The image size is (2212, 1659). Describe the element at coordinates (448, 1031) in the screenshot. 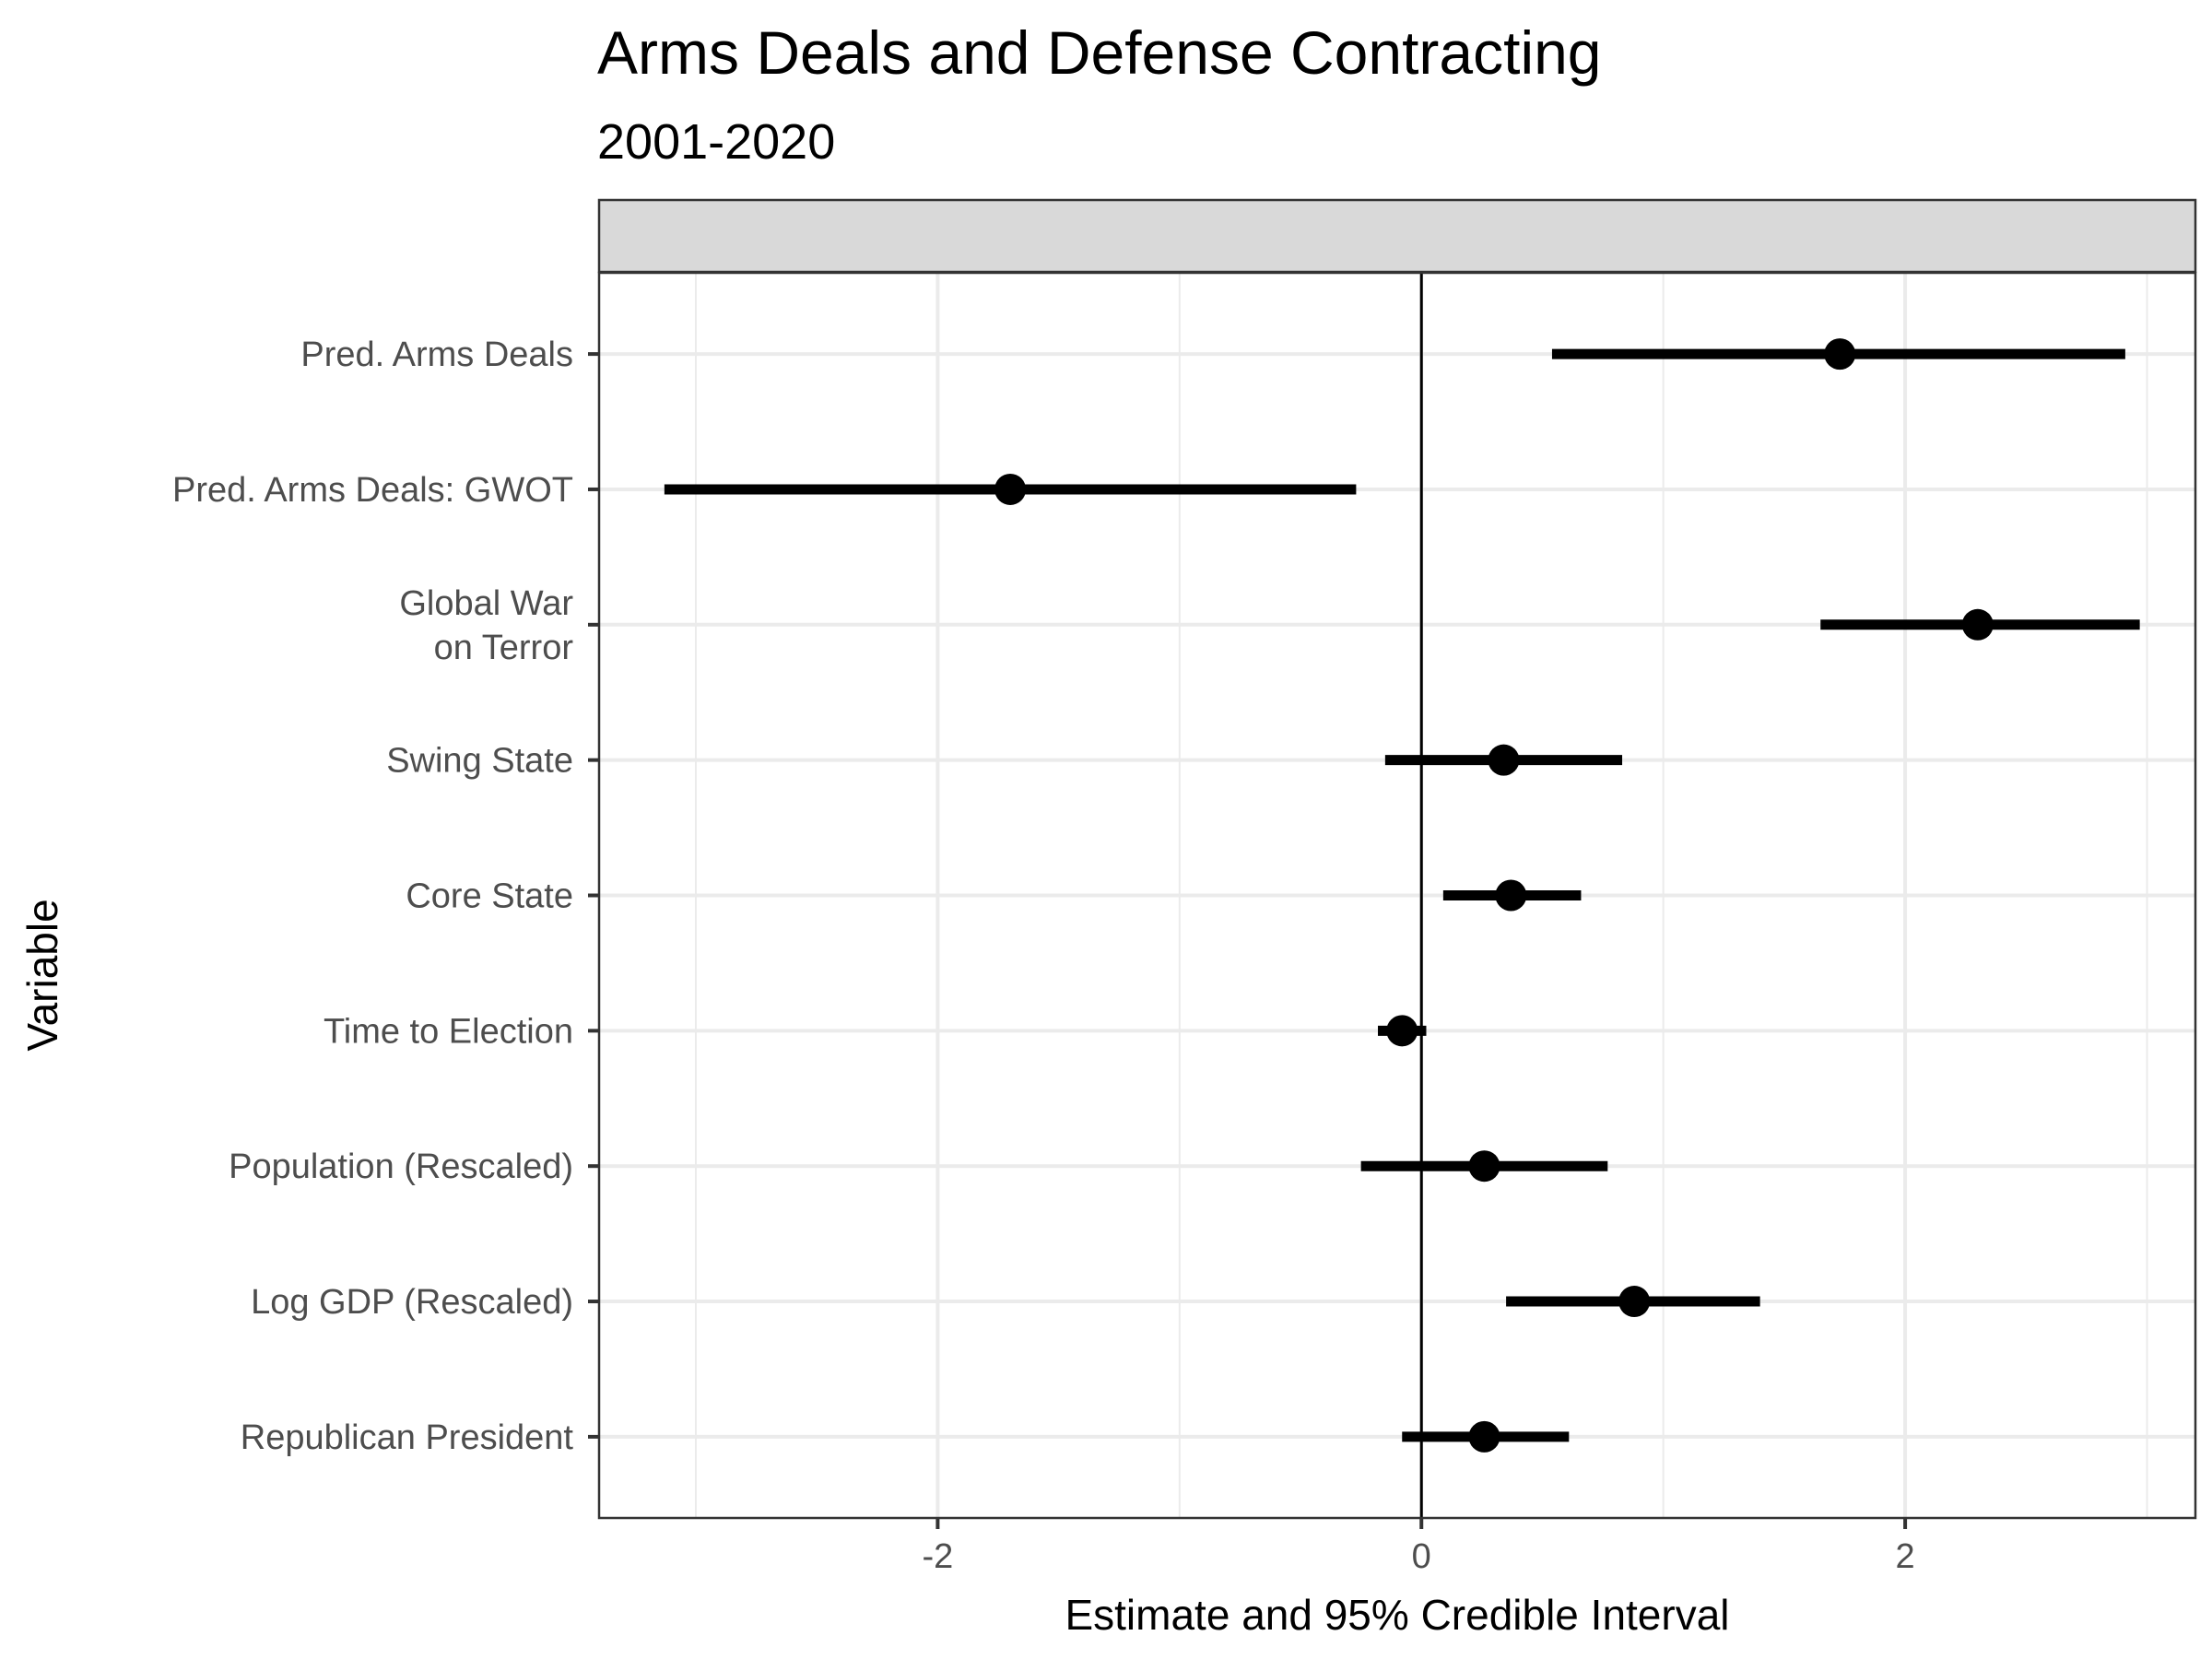

I see `y-tick-label: Time to Election` at that location.